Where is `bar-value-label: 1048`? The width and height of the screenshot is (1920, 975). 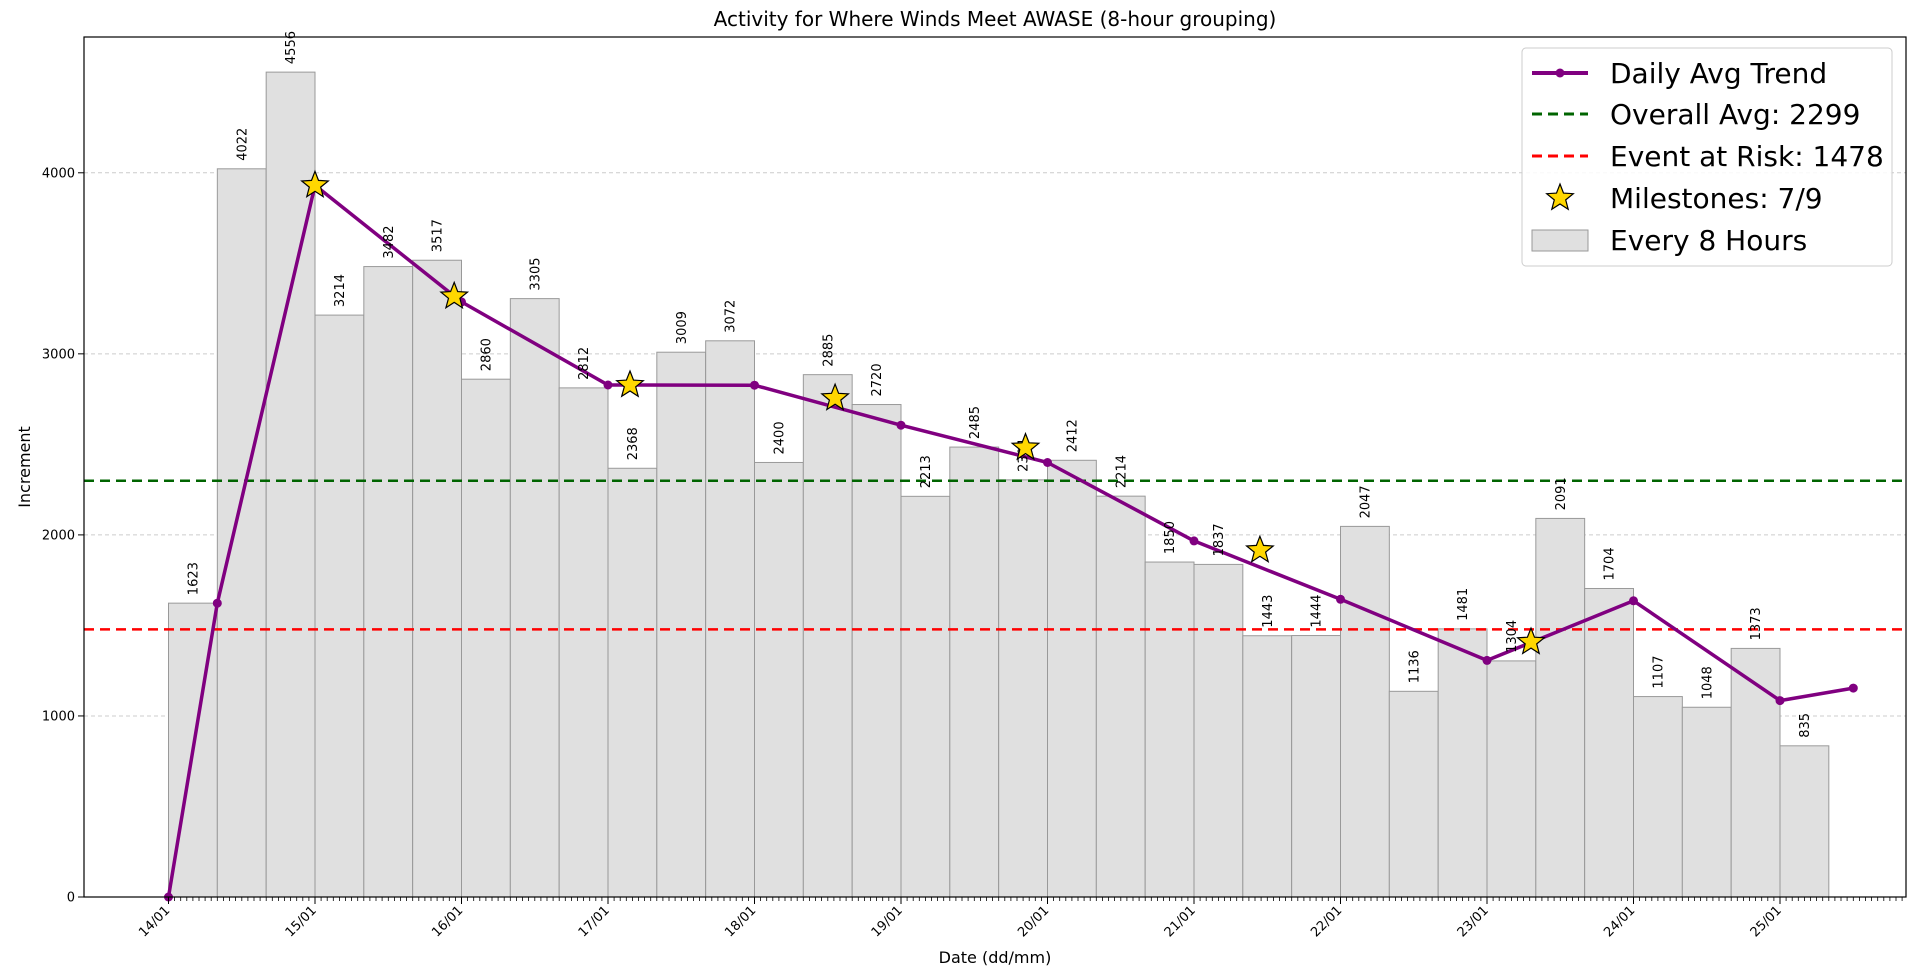
bar-value-label: 1048 is located at coordinates (1707, 682).